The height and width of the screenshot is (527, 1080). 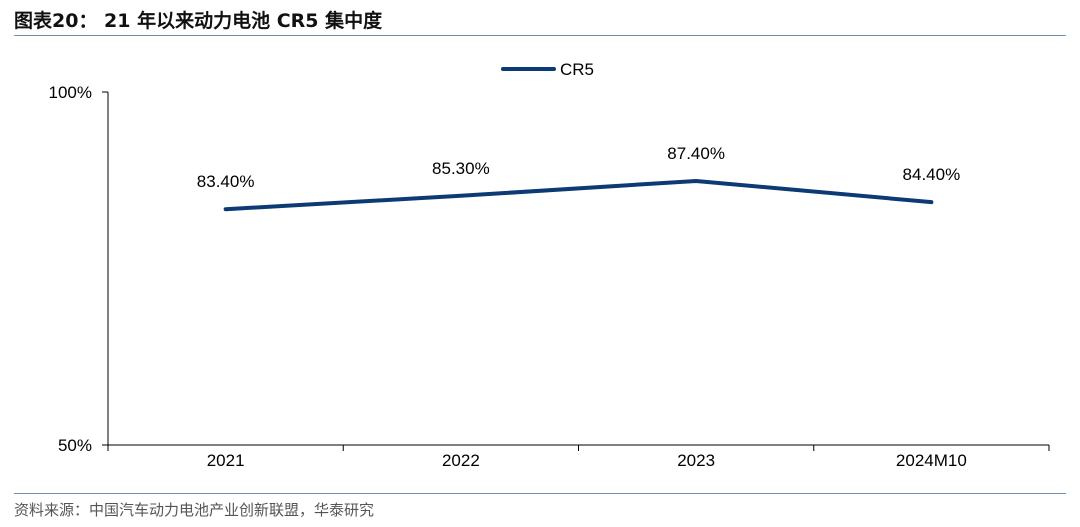 I want to click on footer-divider, so click(x=540, y=493).